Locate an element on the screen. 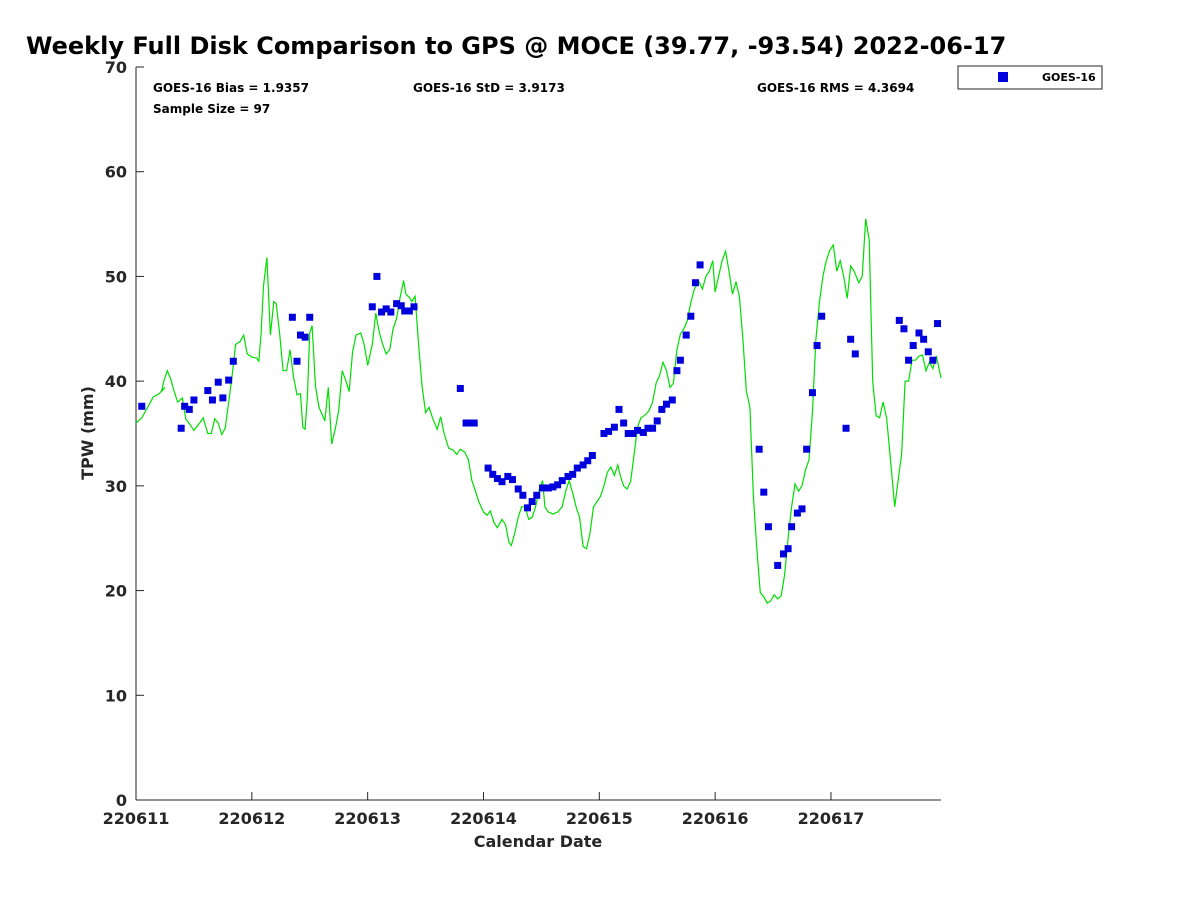 This screenshot has height=900, width=1200. legend-marker is located at coordinates (1003, 77).